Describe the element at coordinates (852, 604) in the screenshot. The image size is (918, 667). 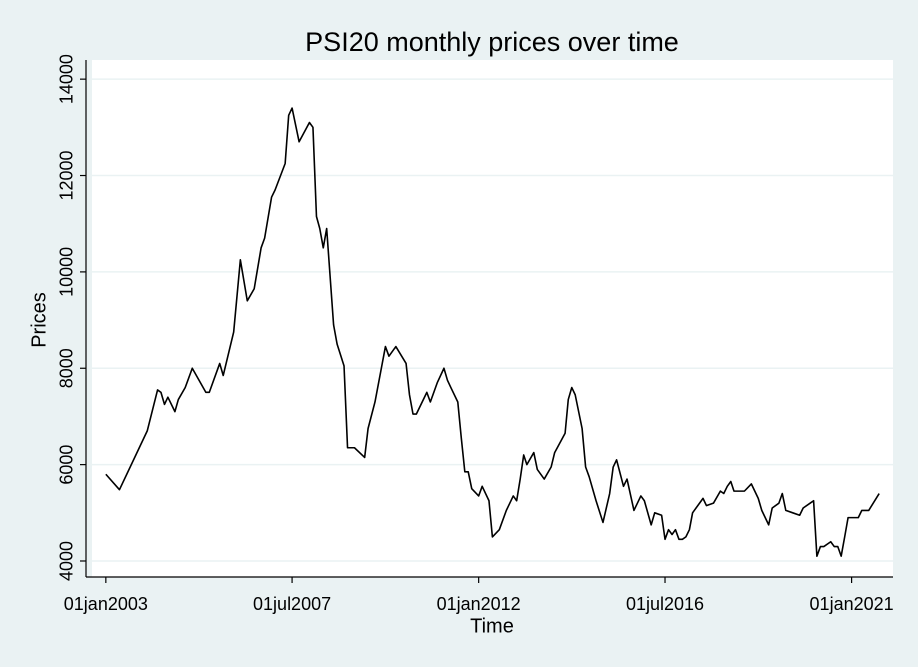
I see `x-tick-label: 01jan2021` at that location.